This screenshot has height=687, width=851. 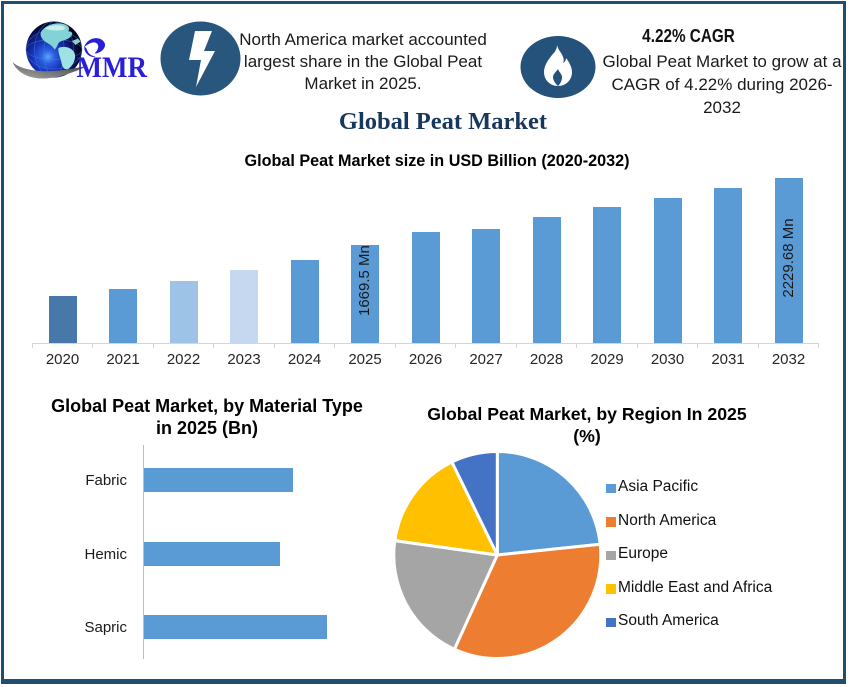 What do you see at coordinates (112, 67) in the screenshot?
I see `svg-text: MMR` at bounding box center [112, 67].